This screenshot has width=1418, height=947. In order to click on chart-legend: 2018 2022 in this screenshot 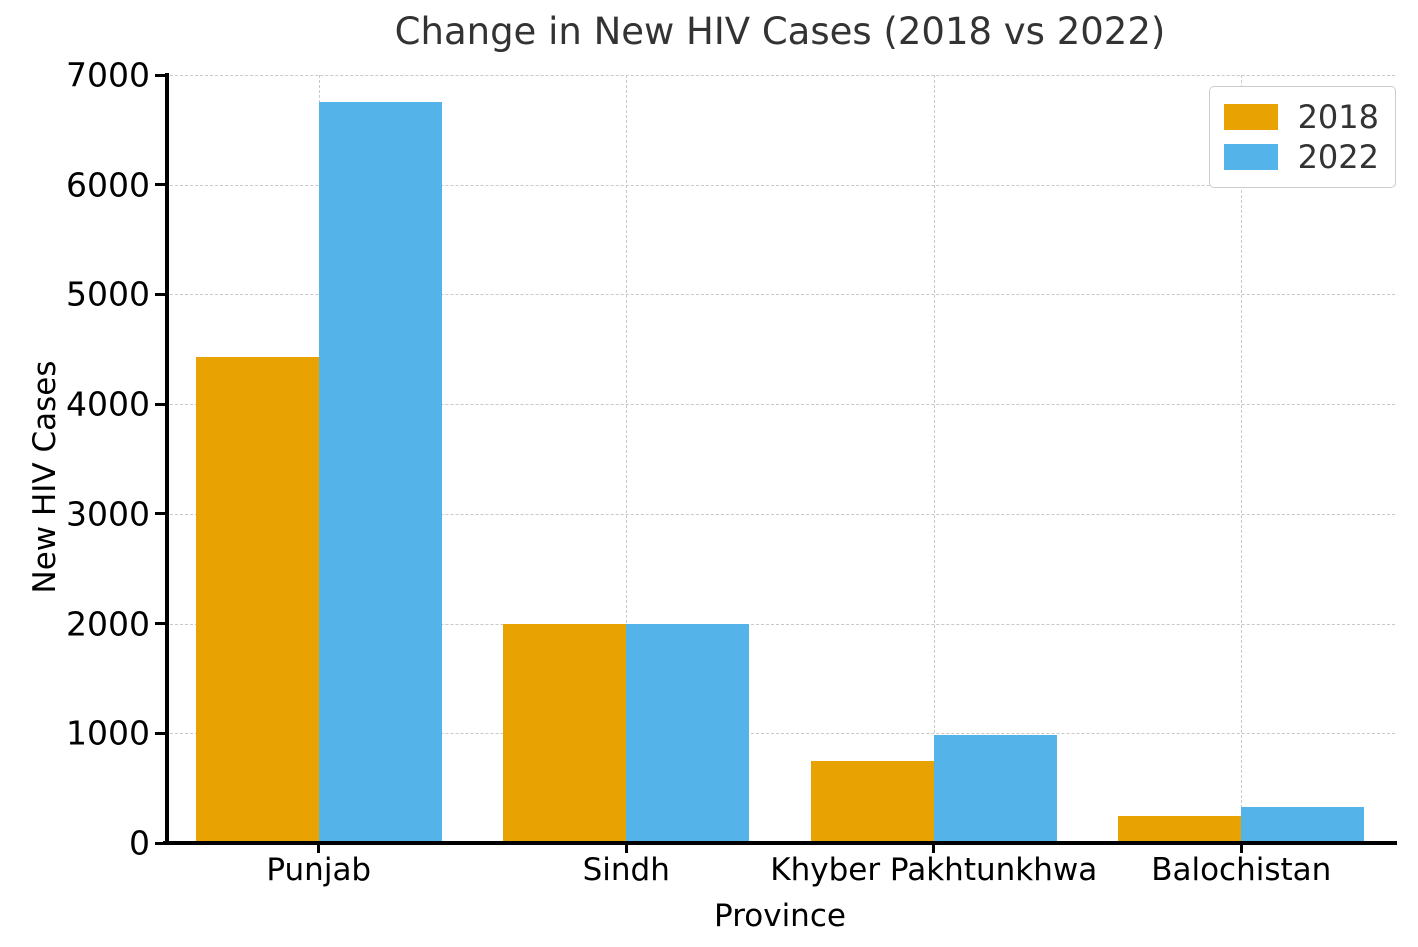, I will do `click(1302, 137)`.